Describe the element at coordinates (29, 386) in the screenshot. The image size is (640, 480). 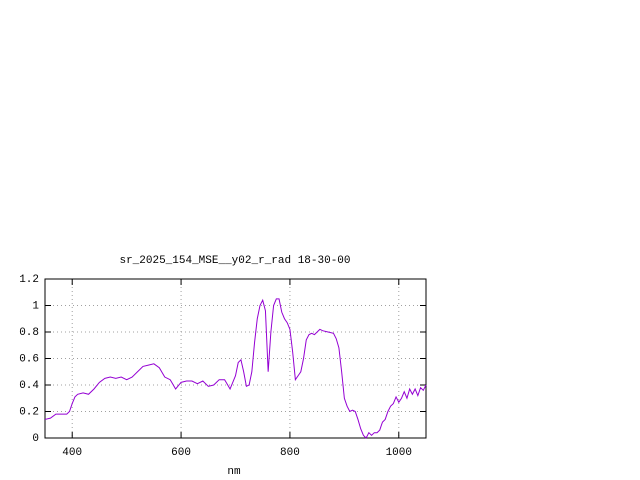
I see `y-tick-label: 0.4` at that location.